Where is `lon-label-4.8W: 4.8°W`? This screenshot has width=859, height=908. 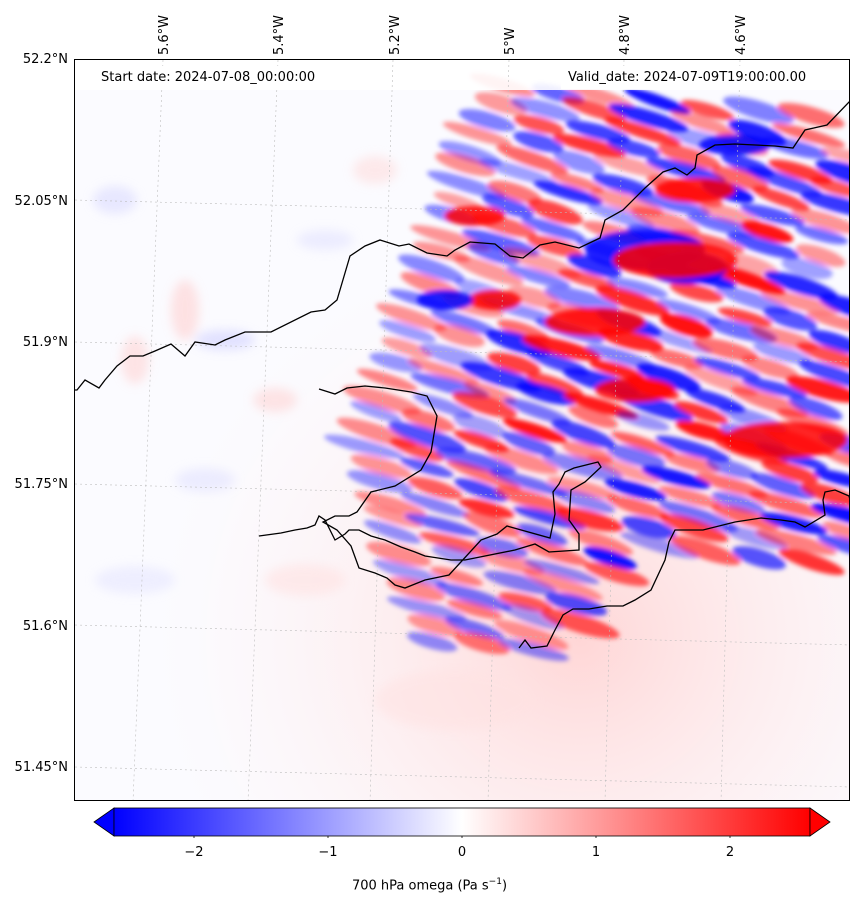 lon-label-4.8W: 4.8°W is located at coordinates (625, 34).